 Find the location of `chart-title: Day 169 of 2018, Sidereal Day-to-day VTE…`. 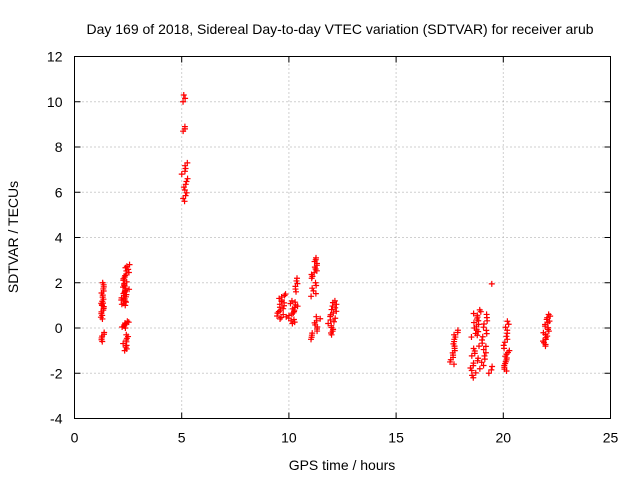

chart-title: Day 169 of 2018, Sidereal Day-to-day VTE… is located at coordinates (339, 29).